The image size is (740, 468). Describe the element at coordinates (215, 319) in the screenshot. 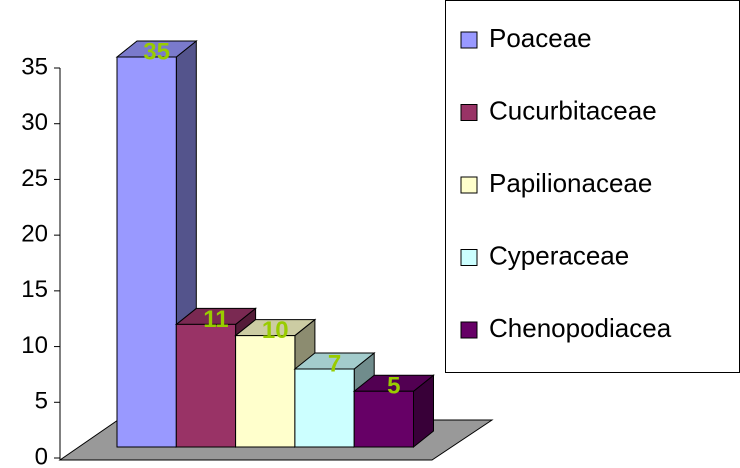

I see `data-label: 11` at that location.